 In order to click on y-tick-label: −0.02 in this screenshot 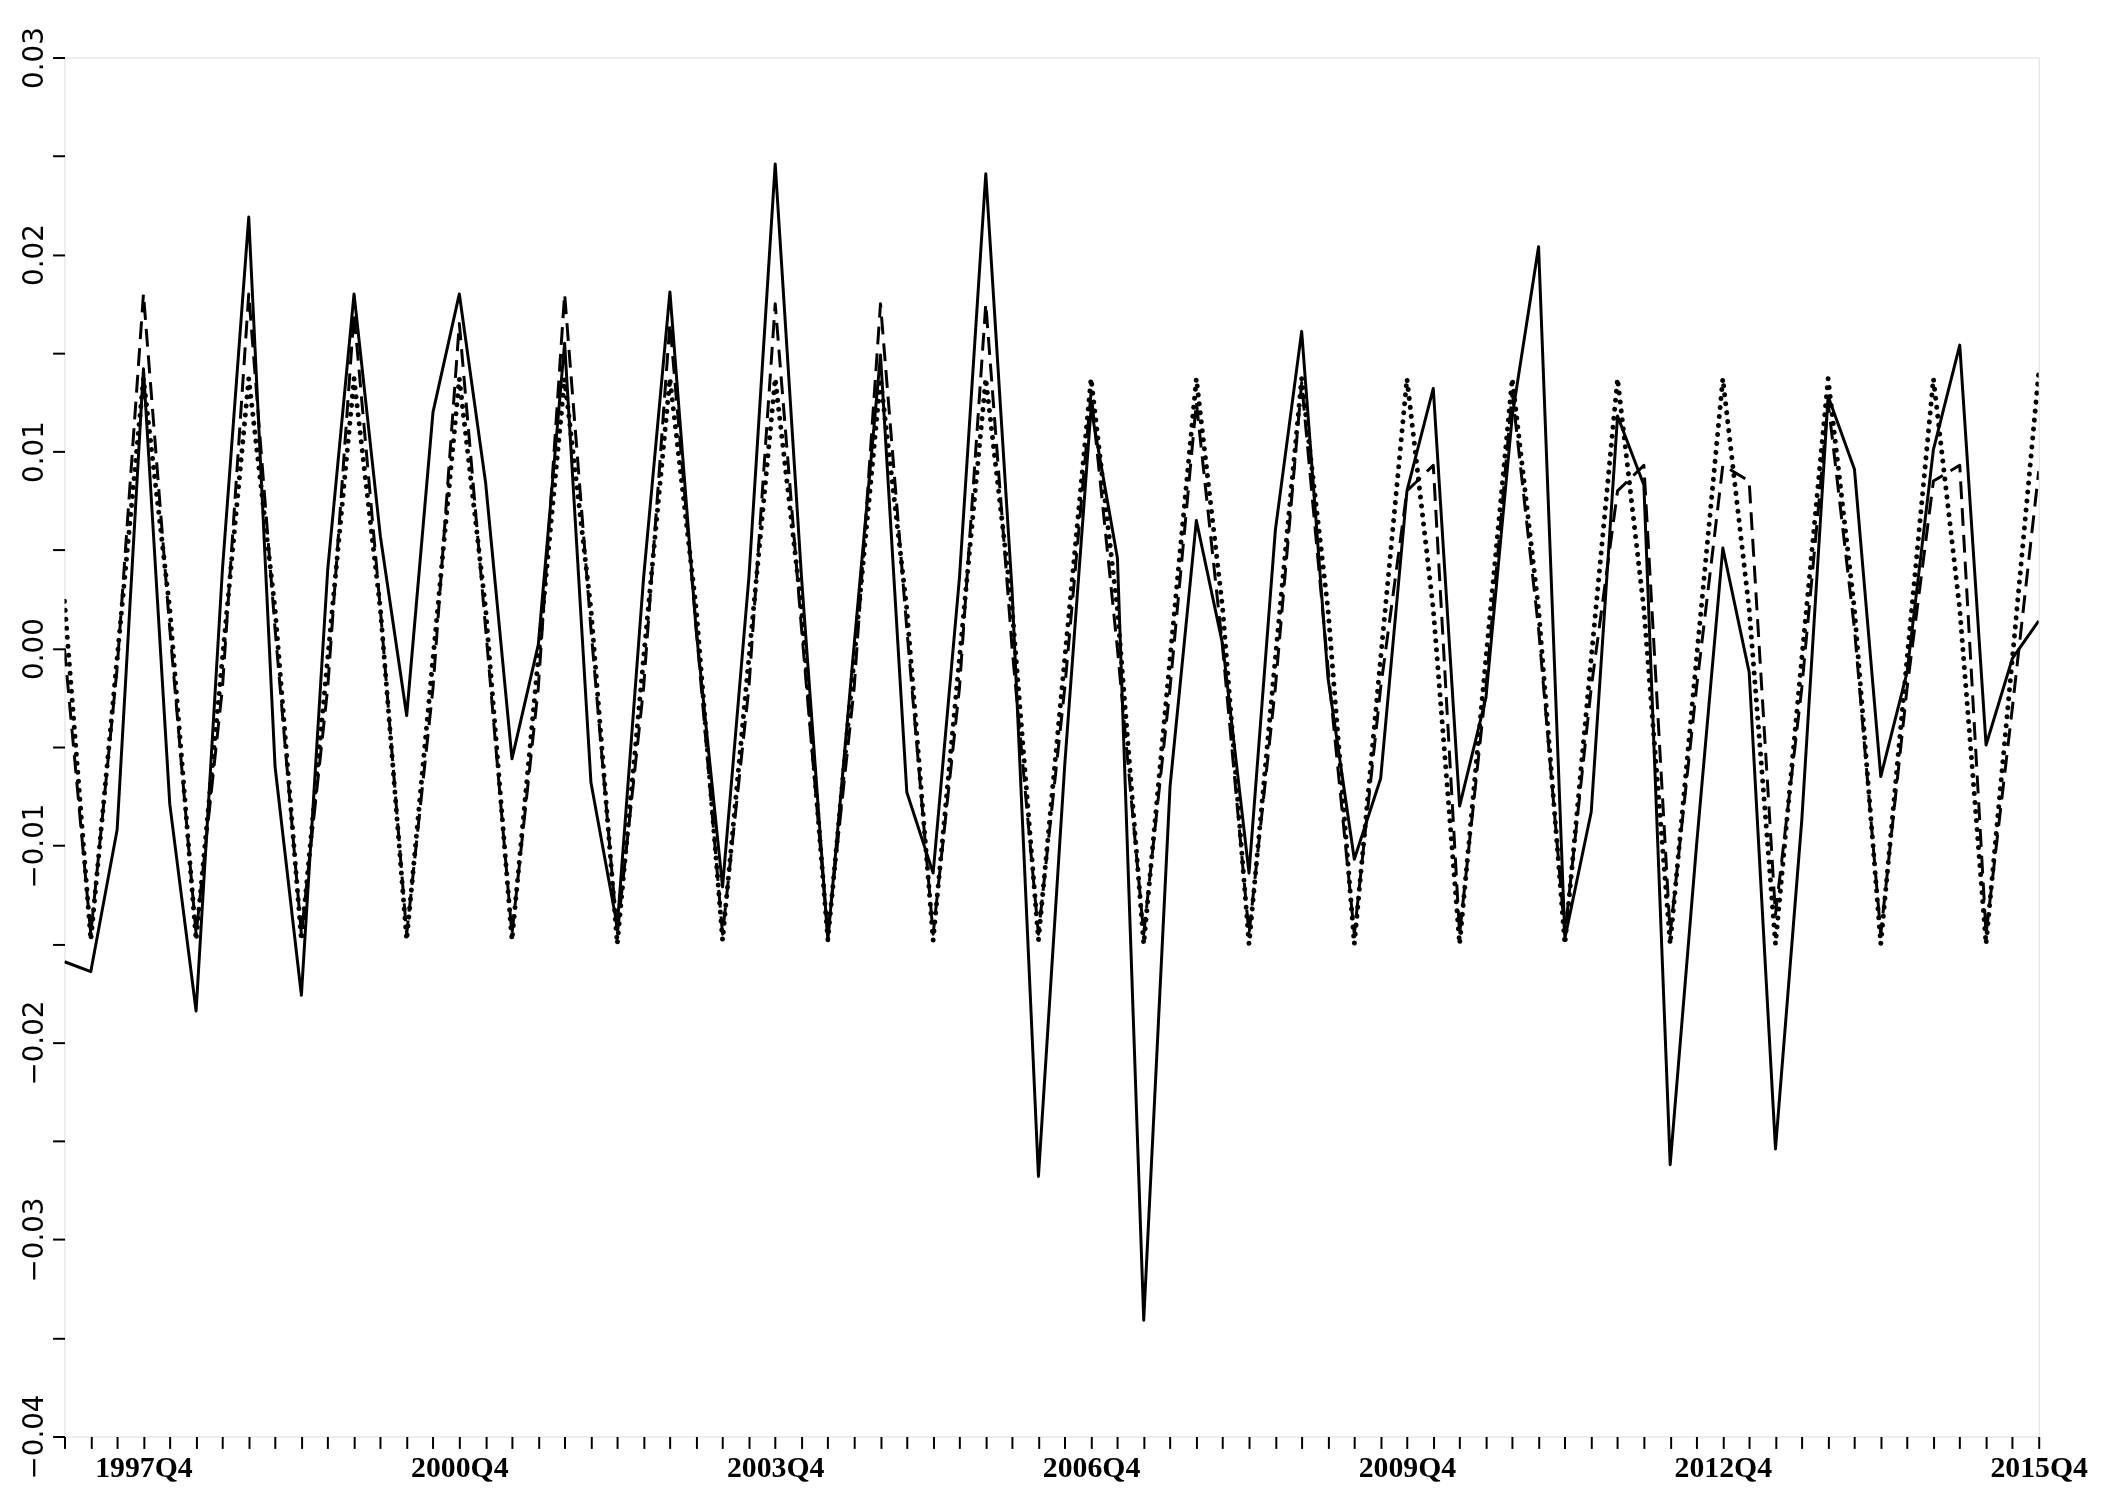, I will do `click(34, 1043)`.